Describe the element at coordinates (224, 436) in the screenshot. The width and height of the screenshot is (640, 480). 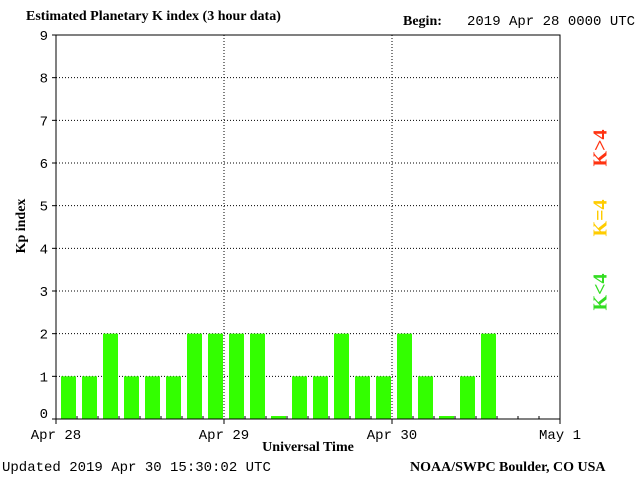
I see `x-tick-label: Apr 29` at that location.